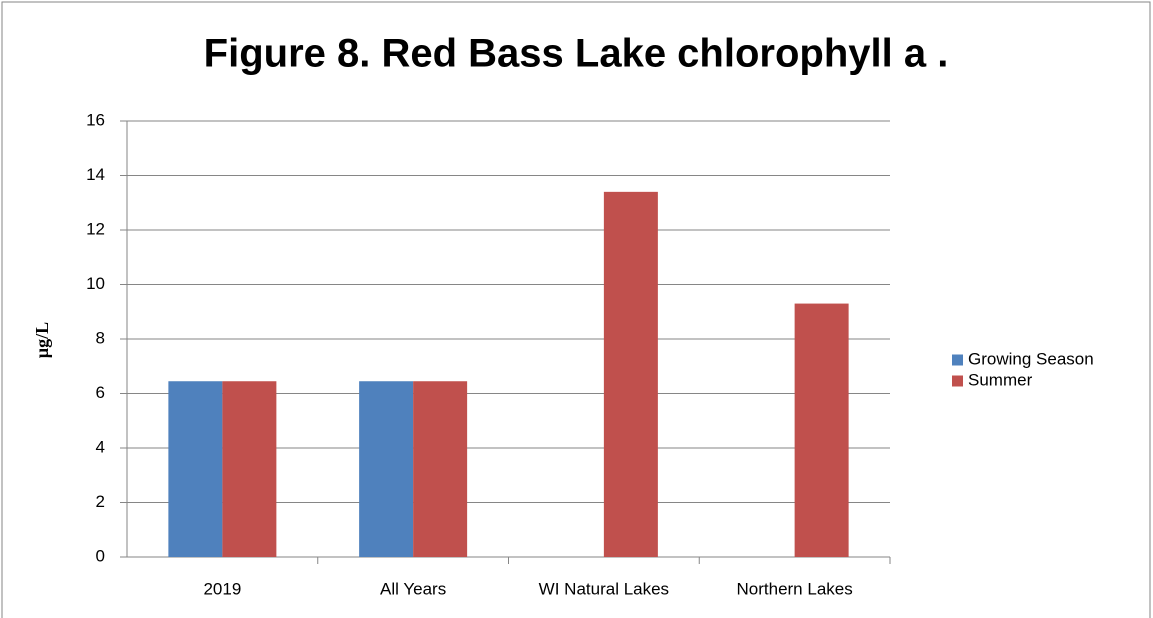  Describe the element at coordinates (795, 588) in the screenshot. I see `x-tick-label: Northern Lakes` at that location.